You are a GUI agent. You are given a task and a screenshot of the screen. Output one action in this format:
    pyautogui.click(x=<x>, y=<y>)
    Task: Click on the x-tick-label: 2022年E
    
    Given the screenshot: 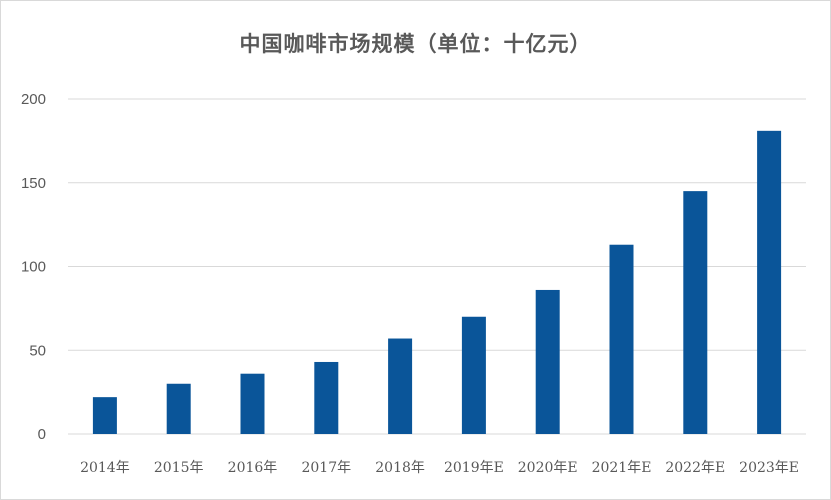 What is the action you would take?
    pyautogui.click(x=695, y=468)
    